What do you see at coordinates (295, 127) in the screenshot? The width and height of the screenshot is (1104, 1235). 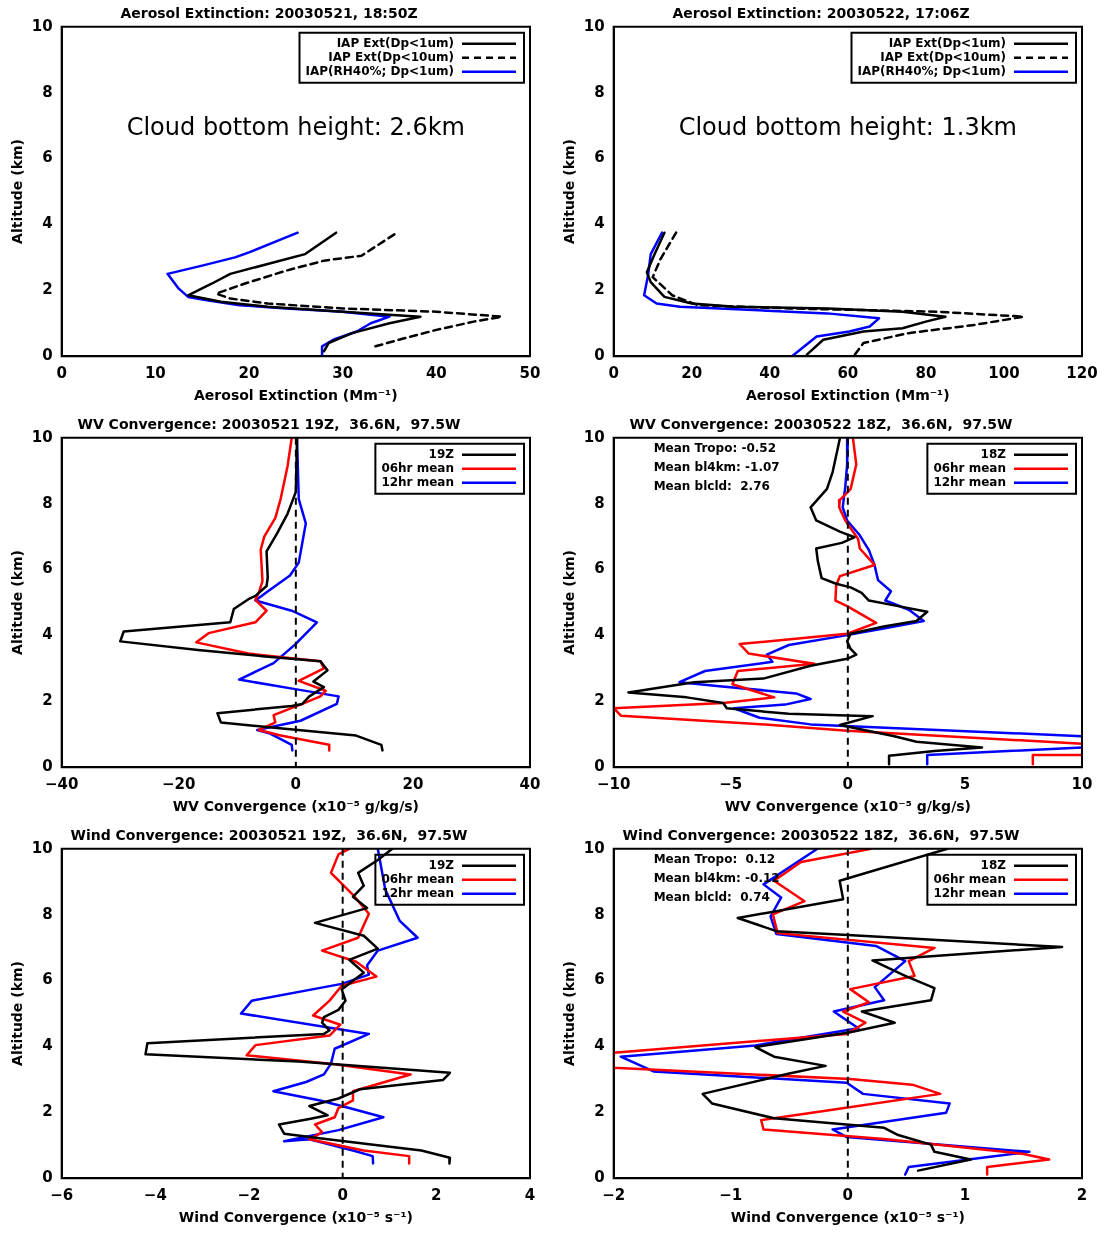 I see `annotation: Cloud bottom height: 2.6km` at bounding box center [295, 127].